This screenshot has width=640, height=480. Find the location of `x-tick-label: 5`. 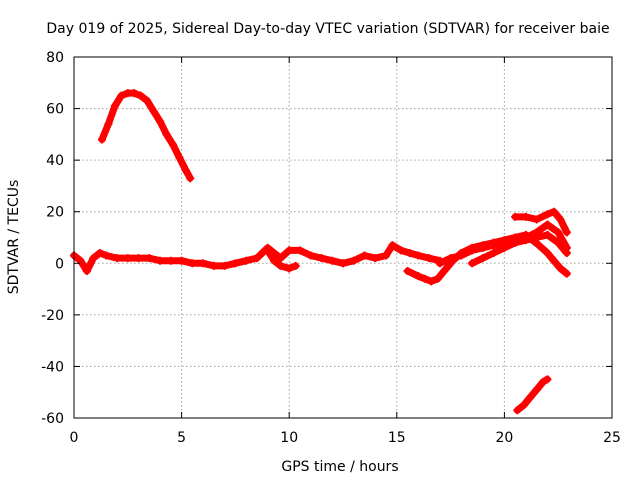

x-tick-label: 5 is located at coordinates (181, 438).